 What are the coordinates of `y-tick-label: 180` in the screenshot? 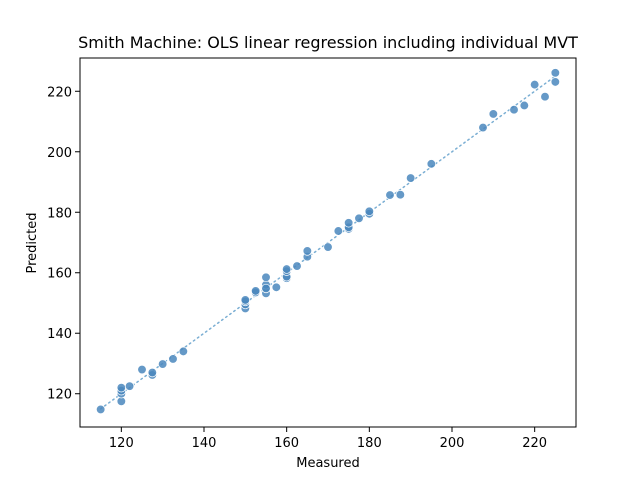 It's located at (59, 213).